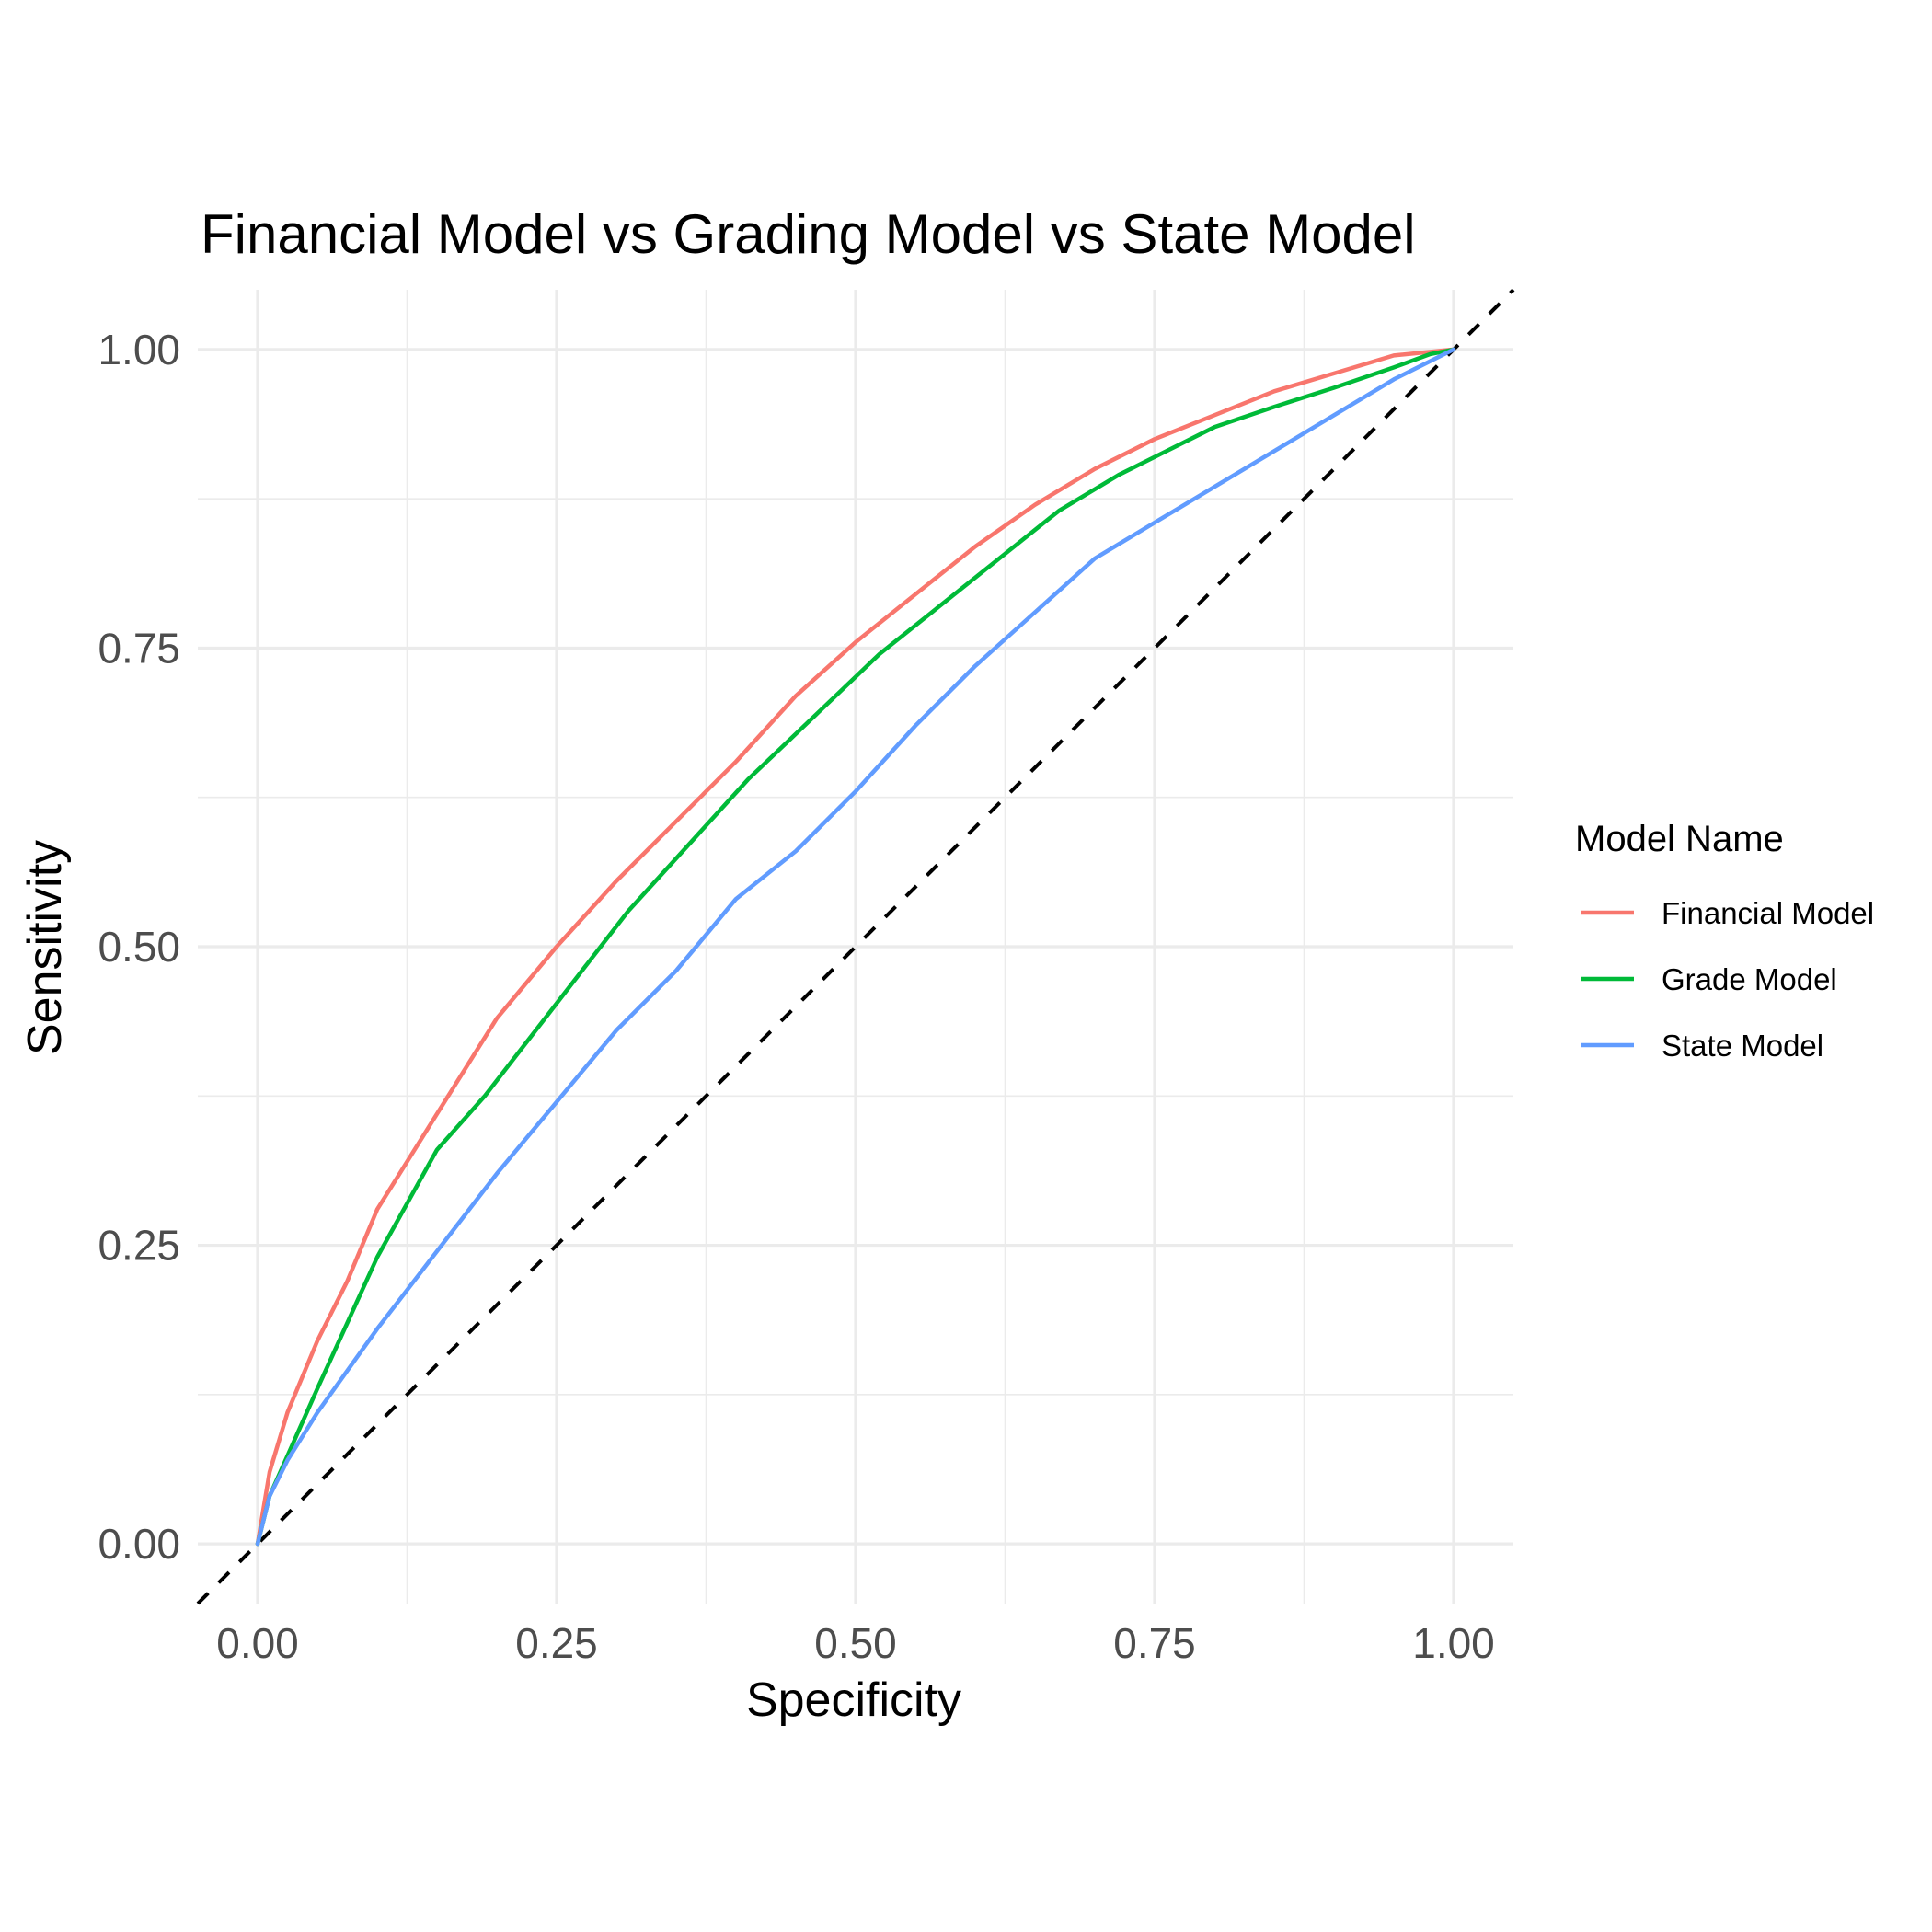 This screenshot has height=1932, width=1932. Describe the element at coordinates (1154, 1643) in the screenshot. I see `x-tick-label: 0.75` at that location.